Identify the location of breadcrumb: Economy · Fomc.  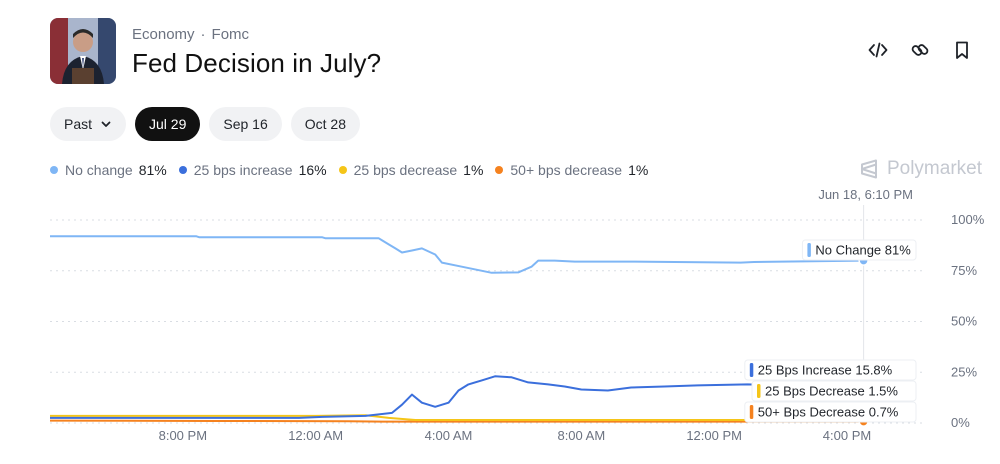
(190, 34).